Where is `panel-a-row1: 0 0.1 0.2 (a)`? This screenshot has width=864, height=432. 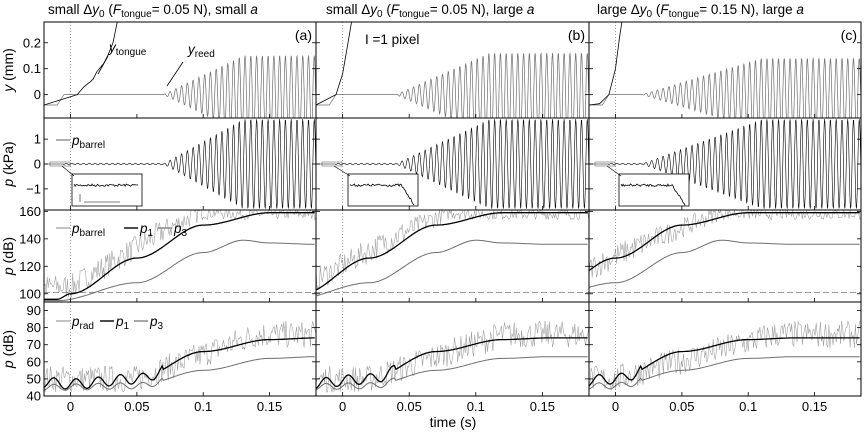 panel-a-row1: 0 0.1 0.2 (a) is located at coordinates (170, 70).